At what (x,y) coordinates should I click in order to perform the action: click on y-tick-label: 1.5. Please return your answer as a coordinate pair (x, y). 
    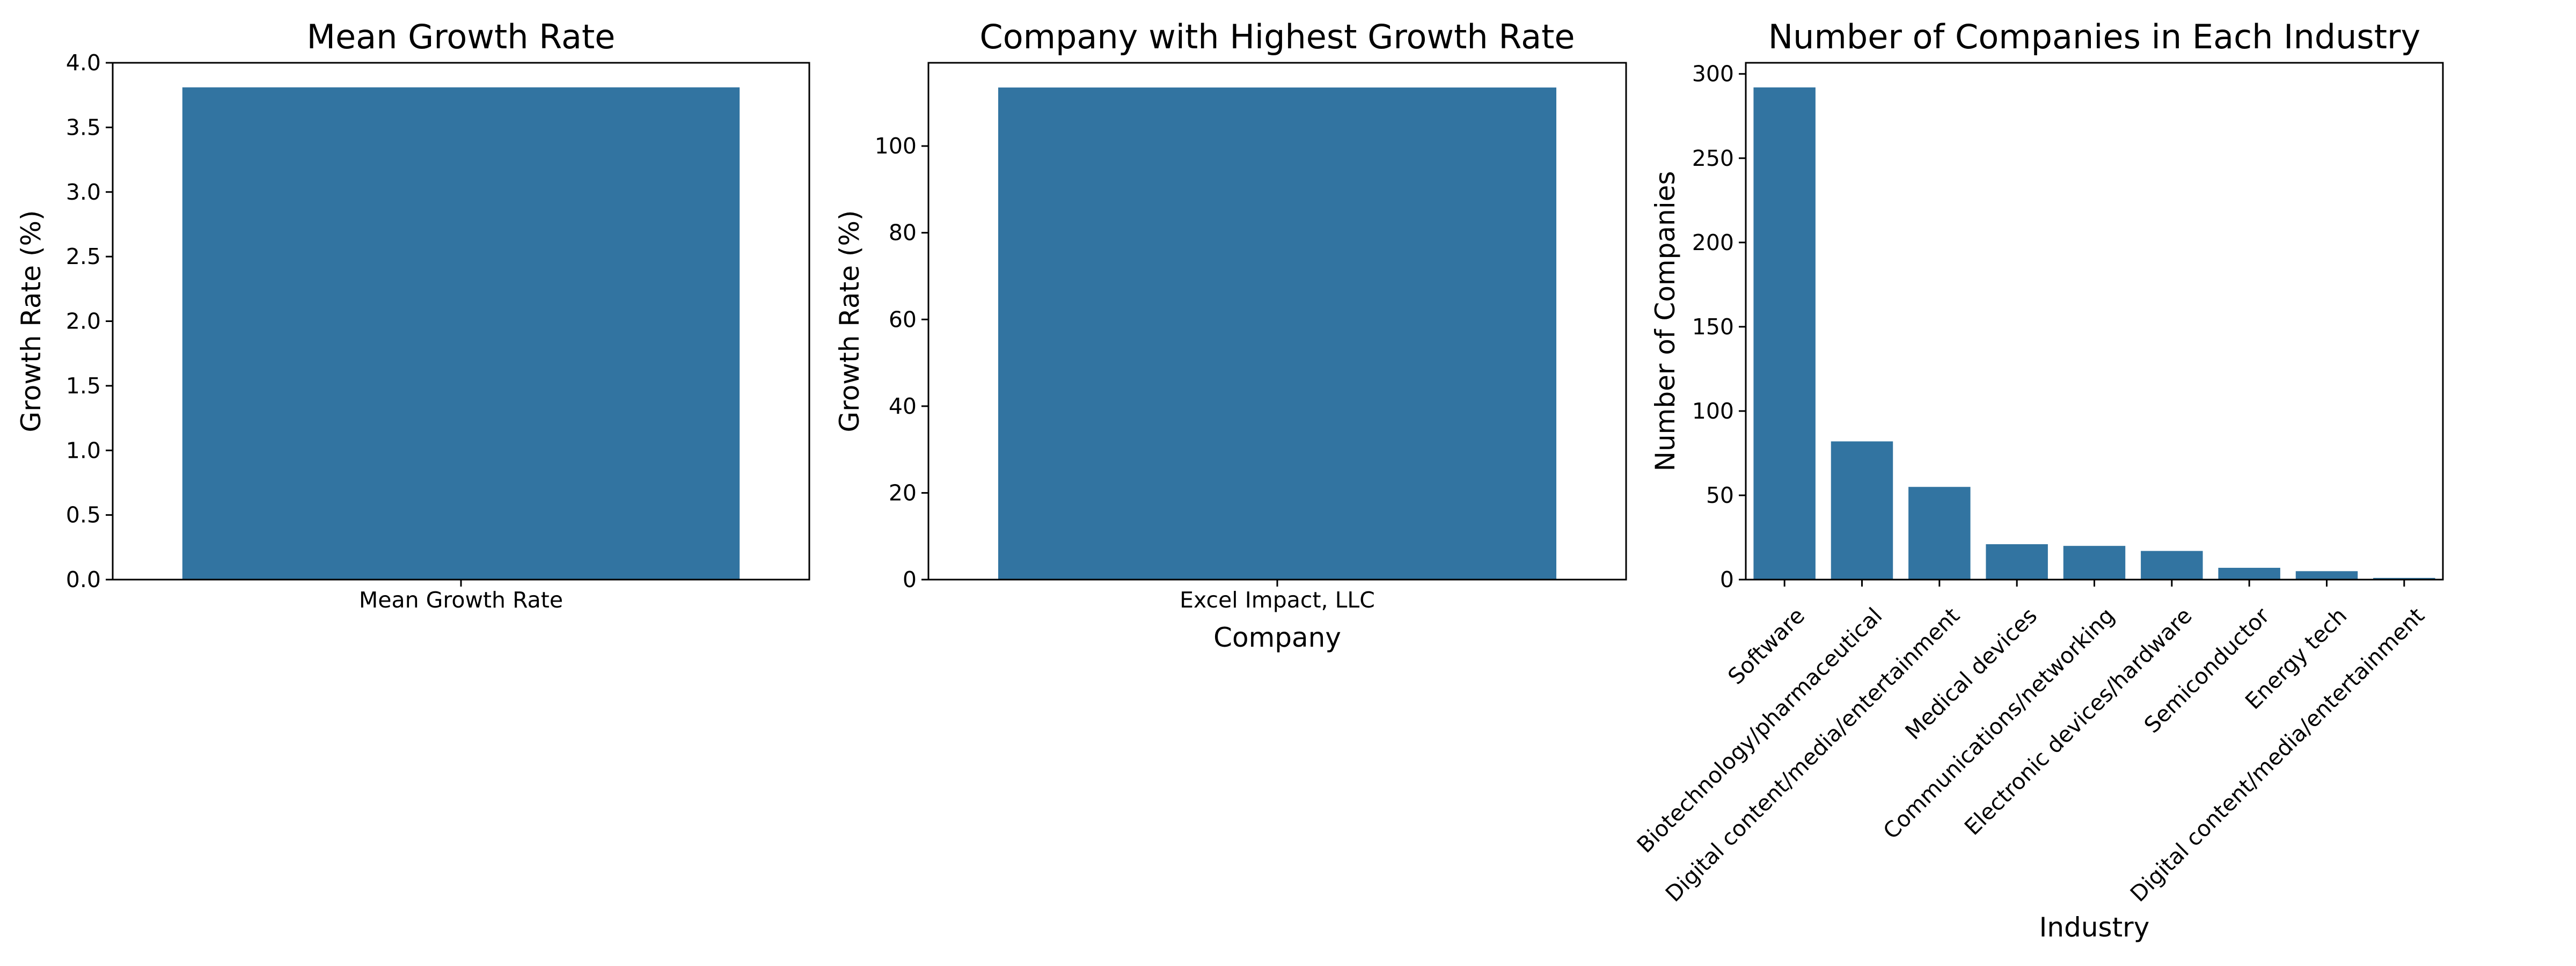
    Looking at the image, I should click on (83, 386).